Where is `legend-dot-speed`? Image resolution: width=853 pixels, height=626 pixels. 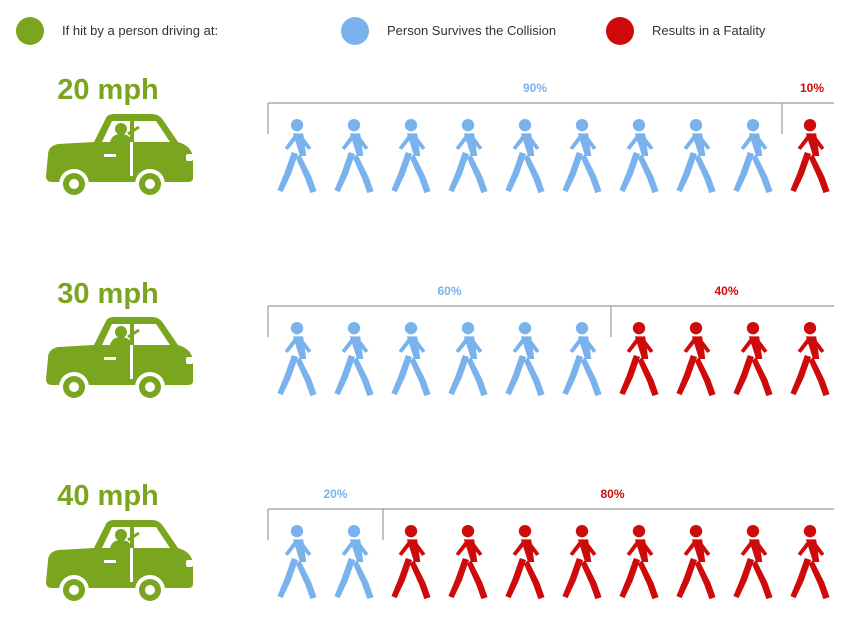
legend-dot-speed is located at coordinates (30, 31).